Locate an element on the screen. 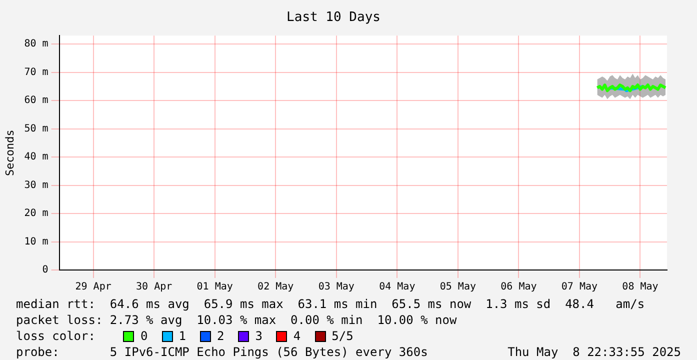  y-tick-label: 60 m is located at coordinates (36, 100).